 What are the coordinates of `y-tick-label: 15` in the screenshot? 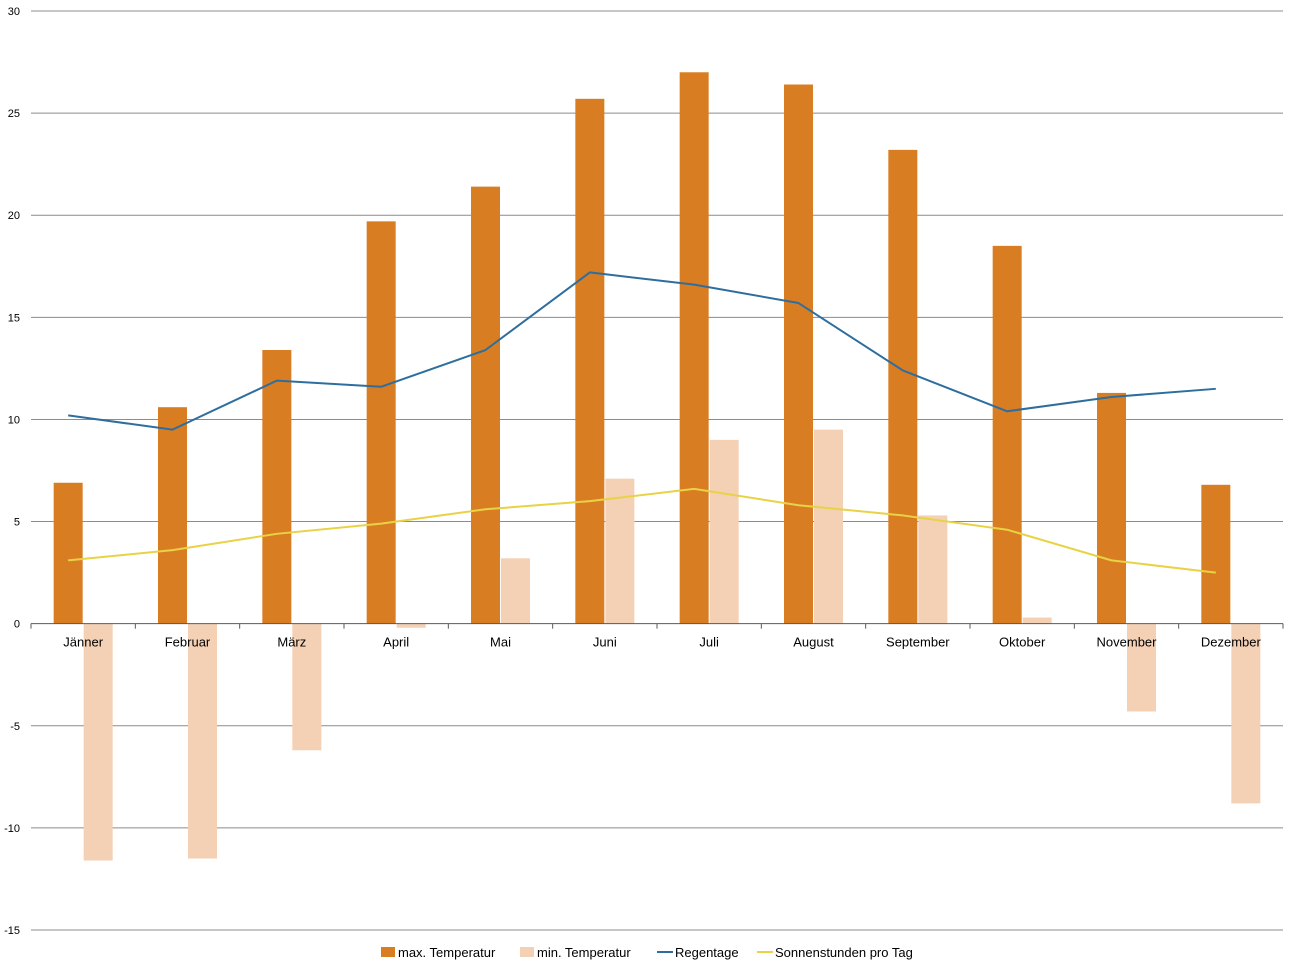 It's located at (14, 318).